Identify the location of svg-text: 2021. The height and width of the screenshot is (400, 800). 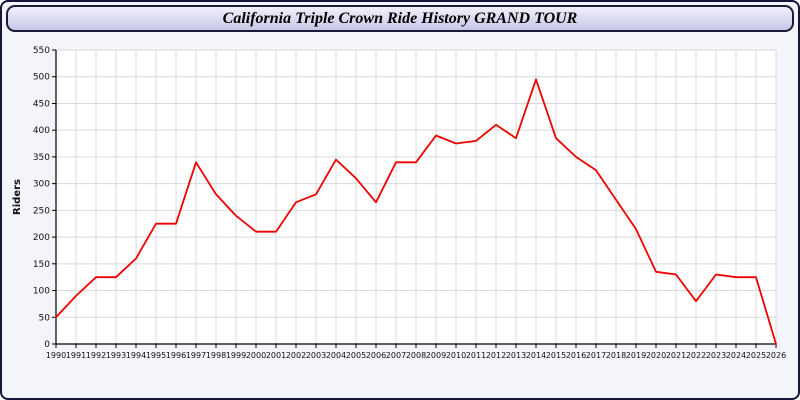
(676, 355).